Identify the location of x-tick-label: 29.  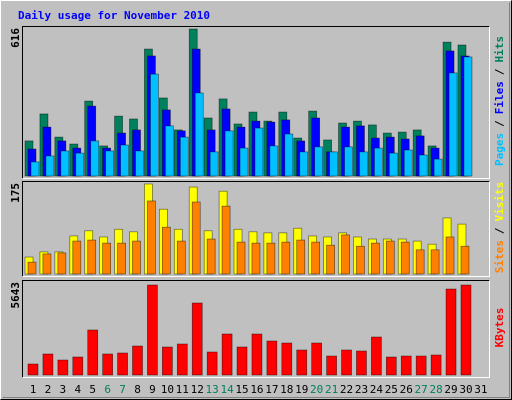
(450, 389).